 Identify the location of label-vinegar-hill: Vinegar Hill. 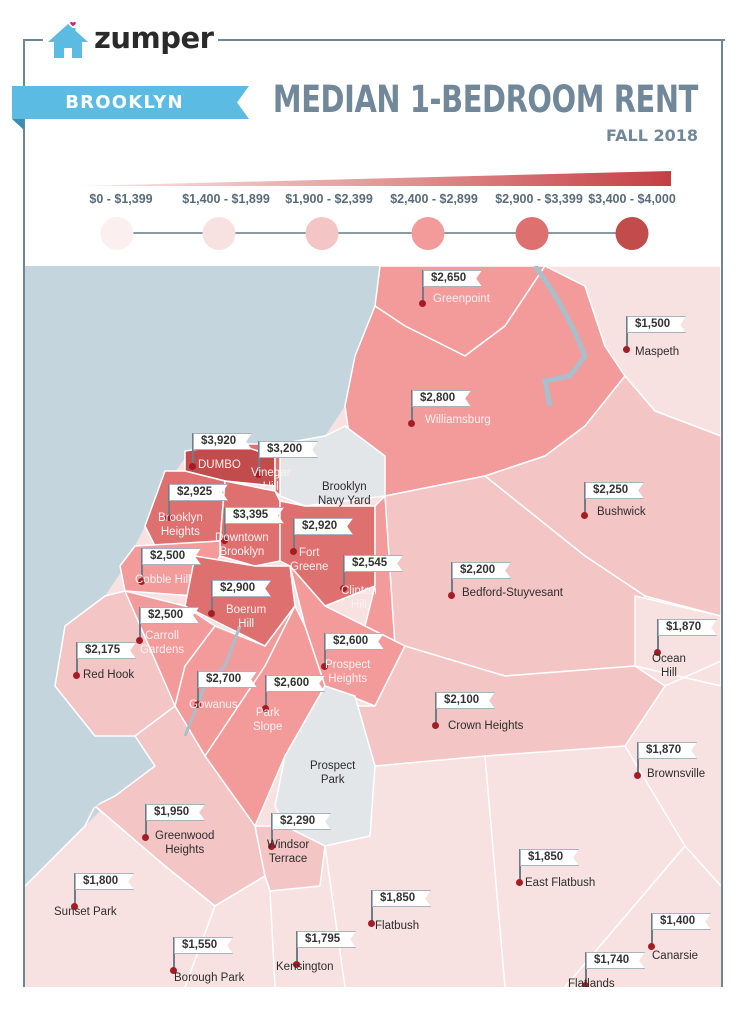
(271, 480).